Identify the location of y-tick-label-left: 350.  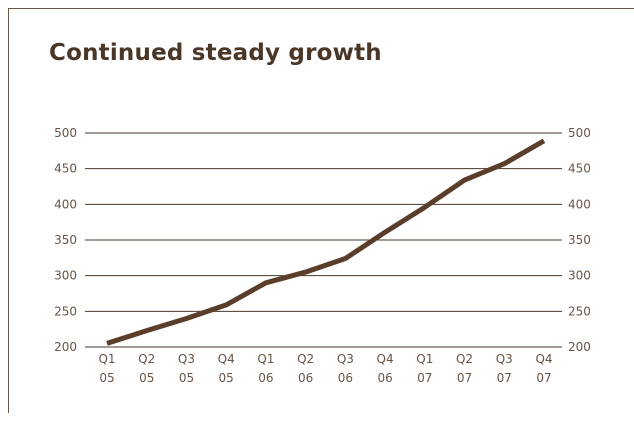
(65, 240).